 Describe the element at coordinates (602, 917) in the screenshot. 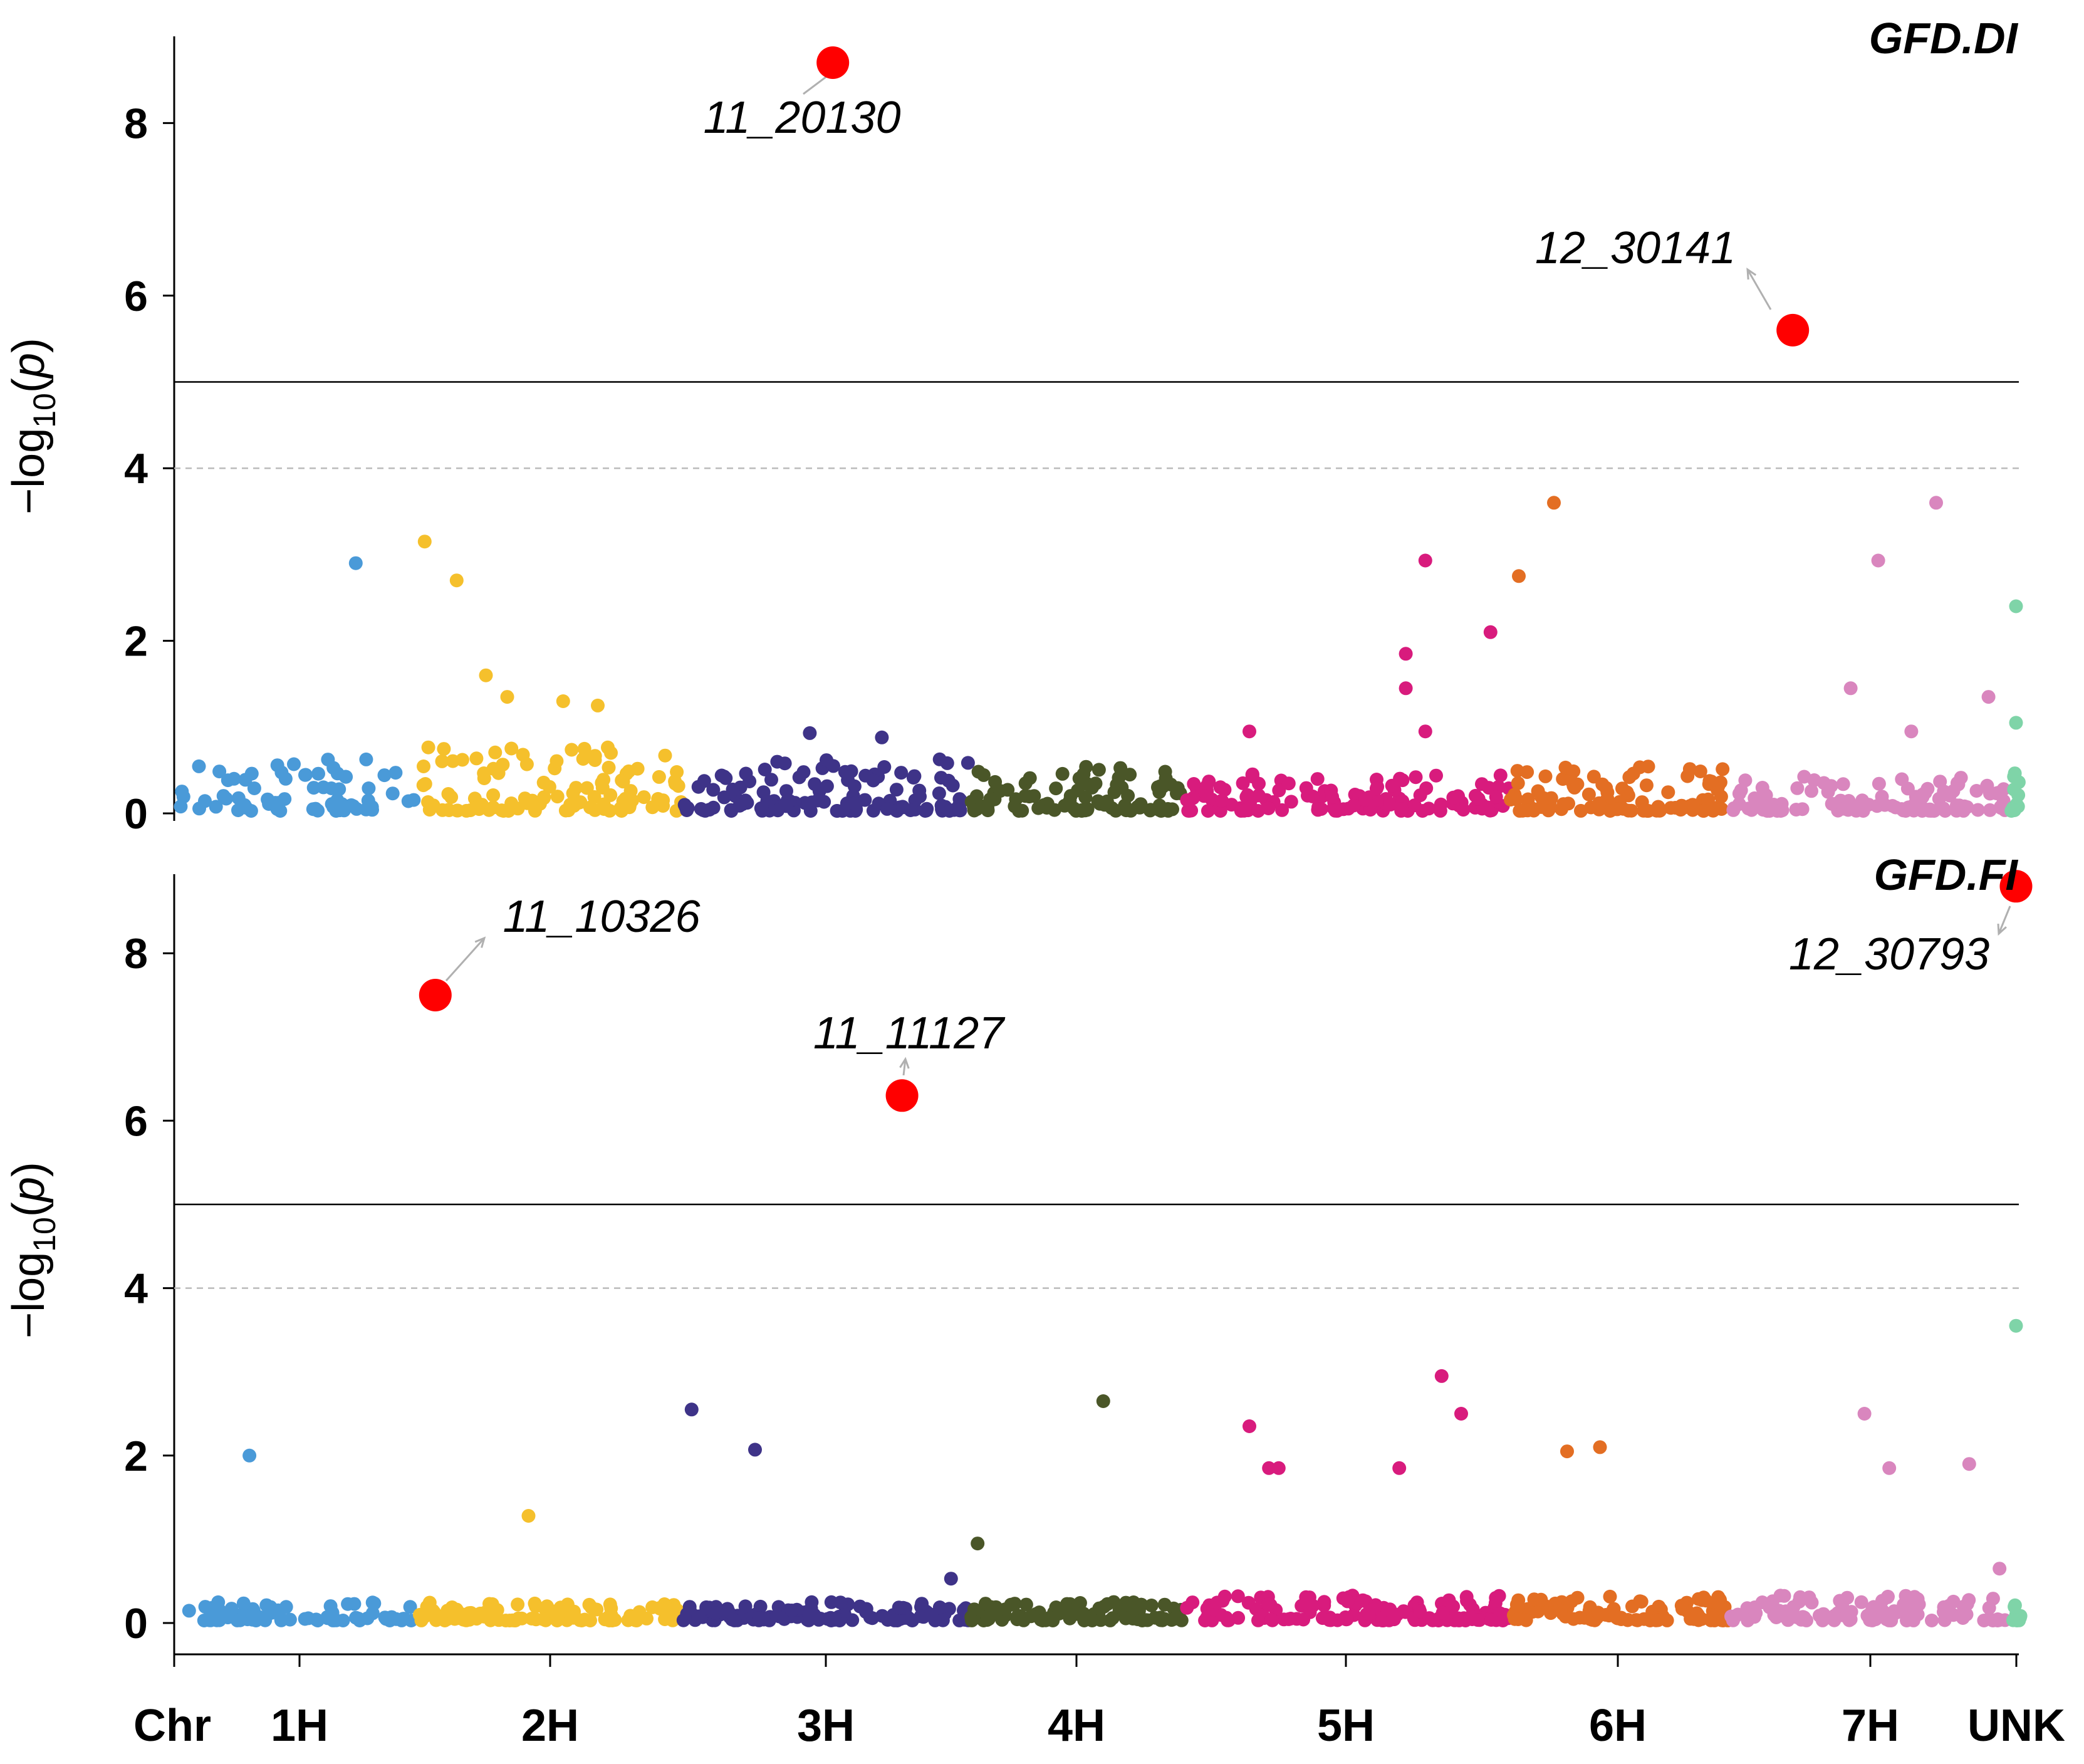

I see `snp-marker-label: 11_10326` at that location.